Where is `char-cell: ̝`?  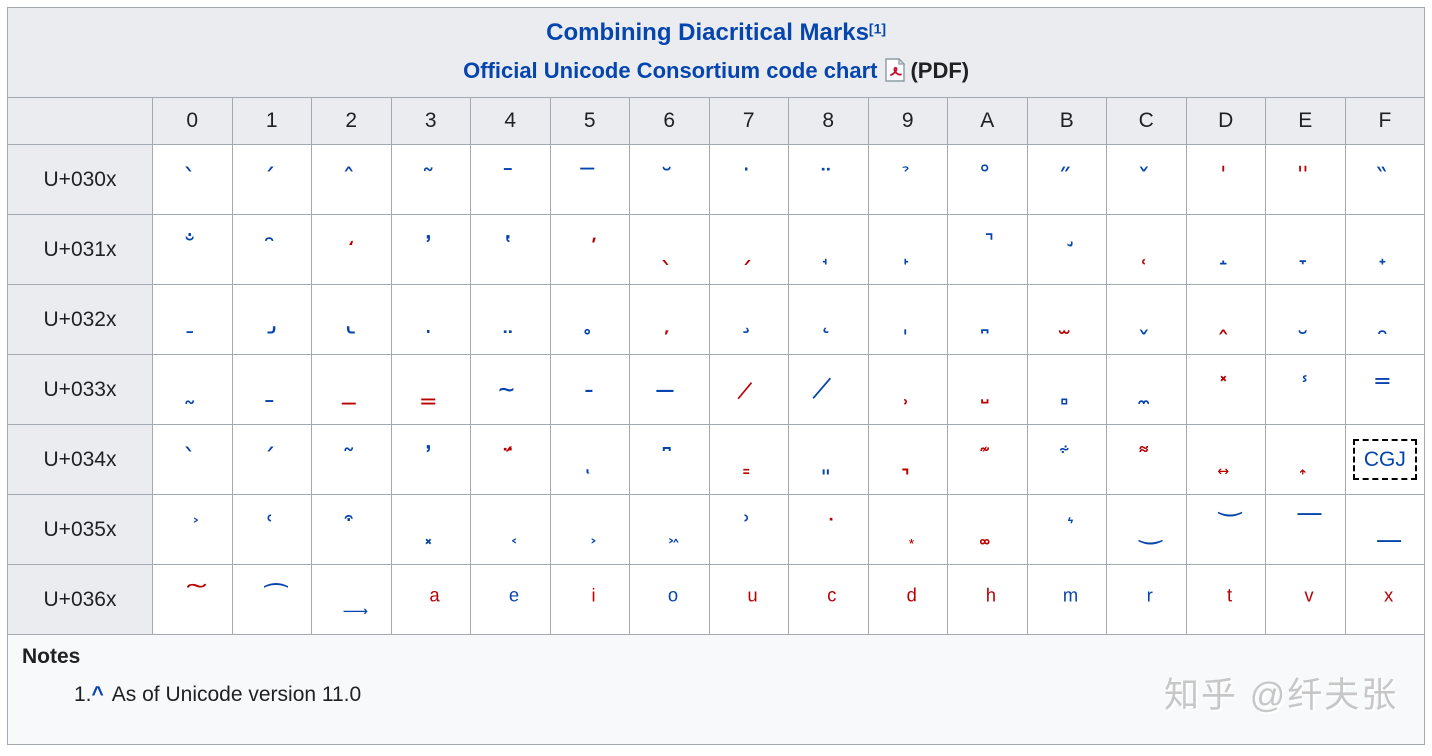
char-cell: ̝ is located at coordinates (1225, 249).